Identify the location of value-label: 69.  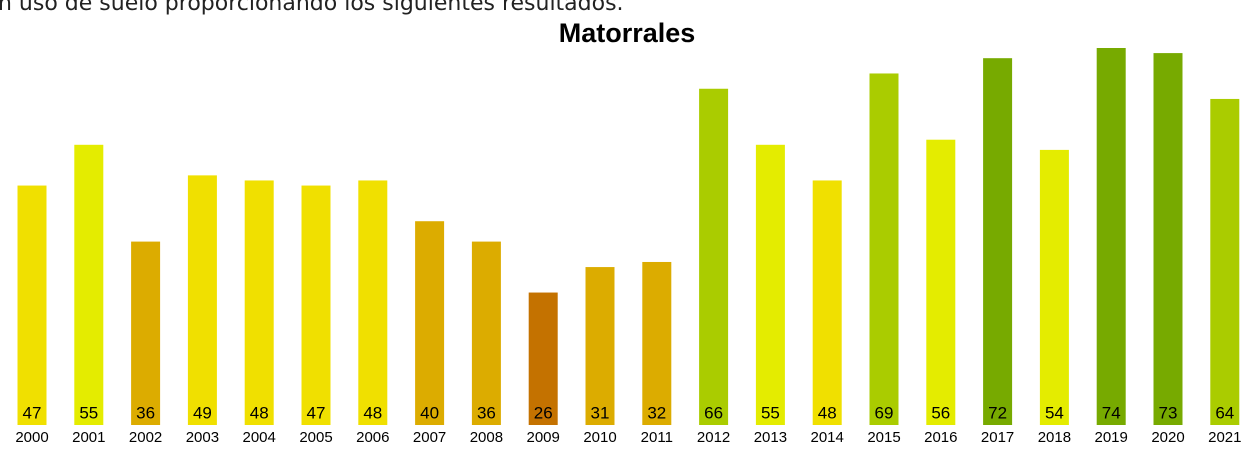
(884, 412).